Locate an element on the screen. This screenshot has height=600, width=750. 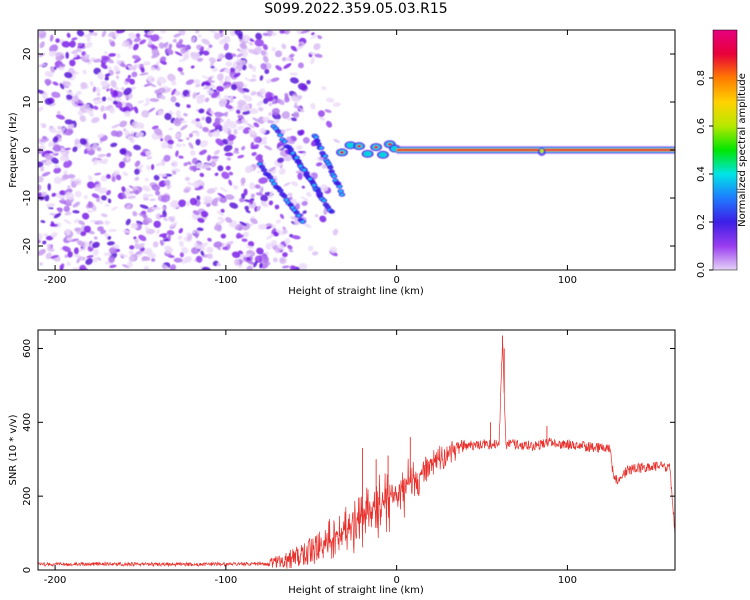
streak-core is located at coordinates (280, 135).